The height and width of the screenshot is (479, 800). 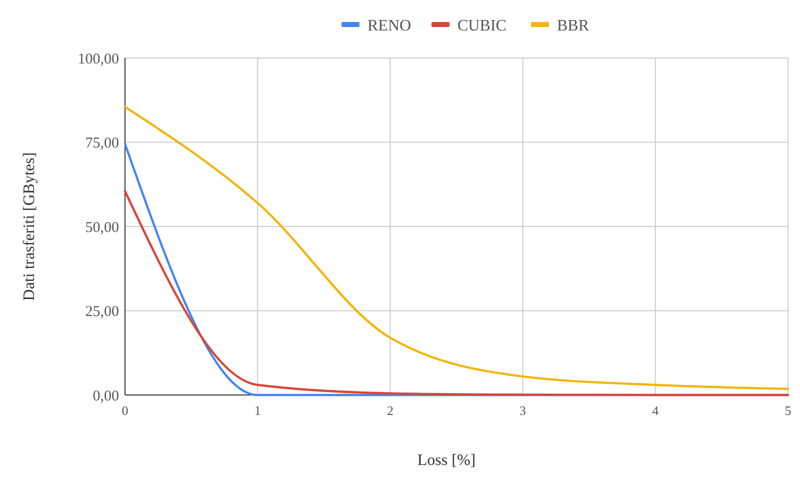 What do you see at coordinates (482, 26) in the screenshot?
I see `legend-label: CUBIC` at bounding box center [482, 26].